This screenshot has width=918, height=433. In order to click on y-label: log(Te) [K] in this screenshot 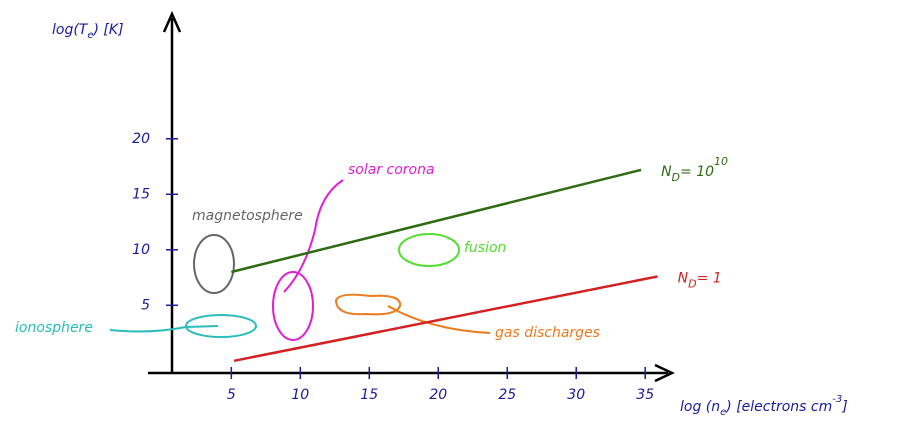, I will do `click(88, 31)`.